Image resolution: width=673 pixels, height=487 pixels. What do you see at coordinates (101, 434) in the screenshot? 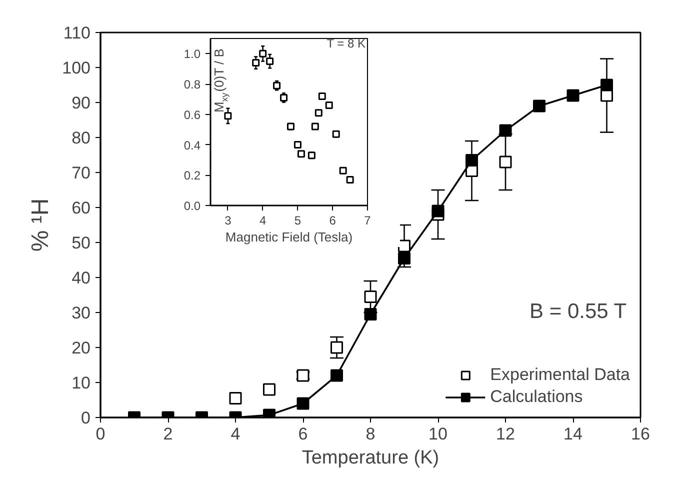
I see `x-tick-label: 0` at bounding box center [101, 434].